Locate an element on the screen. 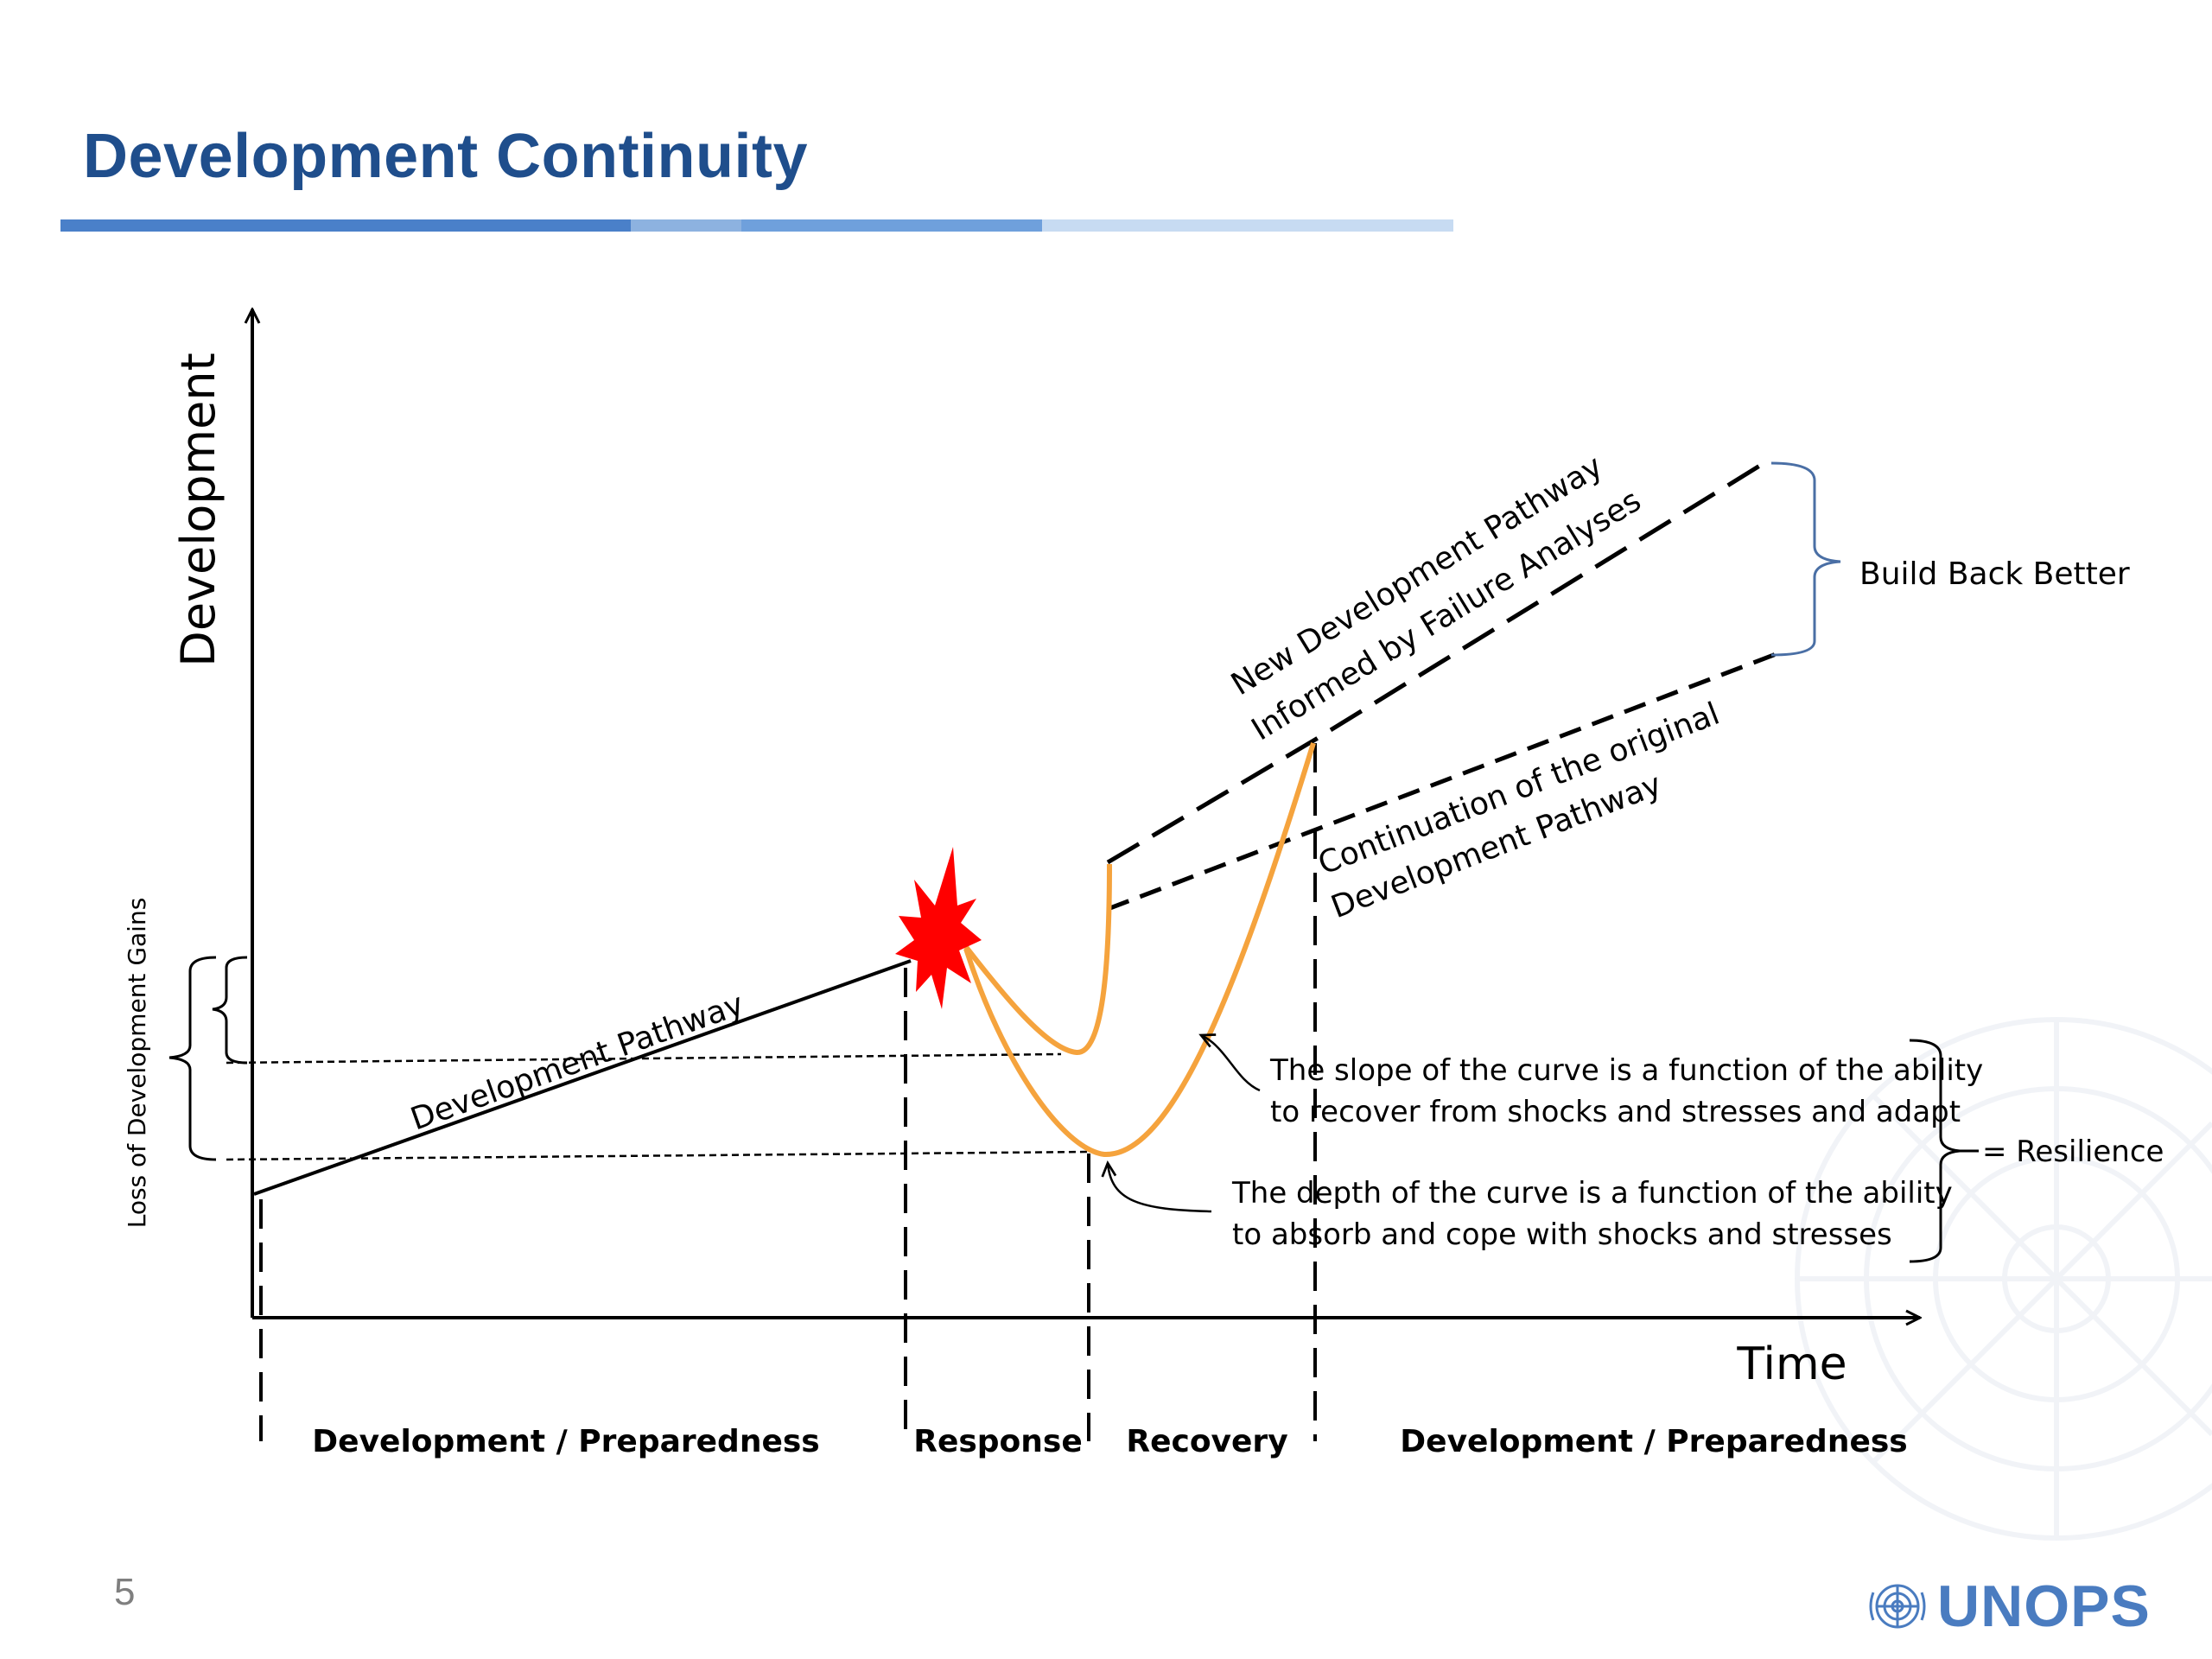 The width and height of the screenshot is (2212, 1659). x-axis-label: Time is located at coordinates (1792, 1364).